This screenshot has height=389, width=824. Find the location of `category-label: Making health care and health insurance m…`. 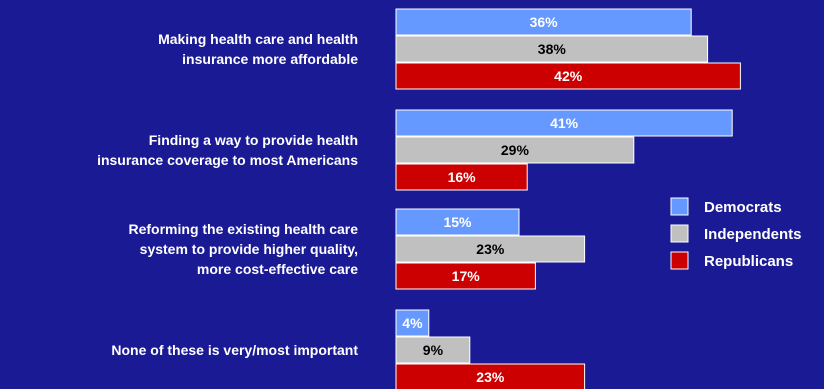

category-label: Making health care and health insurance m… is located at coordinates (258, 49).